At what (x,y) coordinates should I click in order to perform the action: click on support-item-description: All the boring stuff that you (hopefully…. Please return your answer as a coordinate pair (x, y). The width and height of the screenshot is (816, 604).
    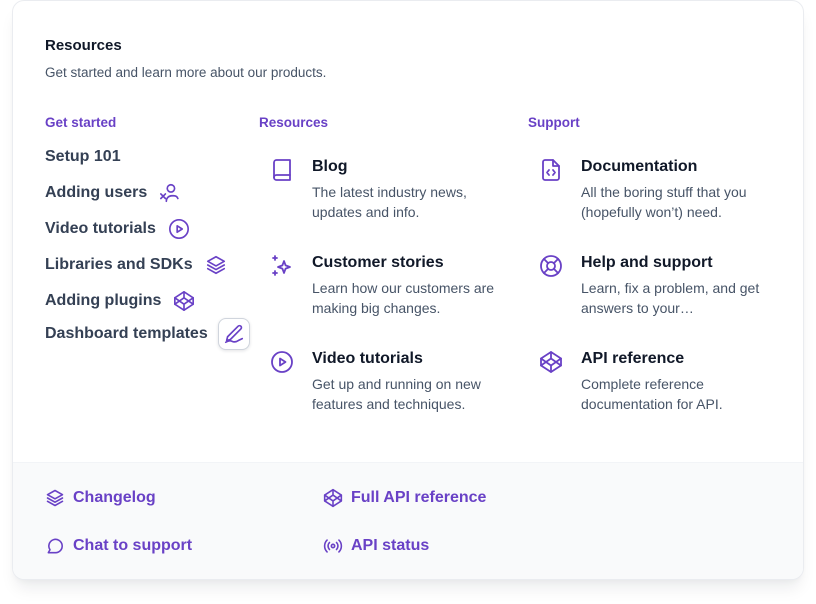
    Looking at the image, I should click on (664, 202).